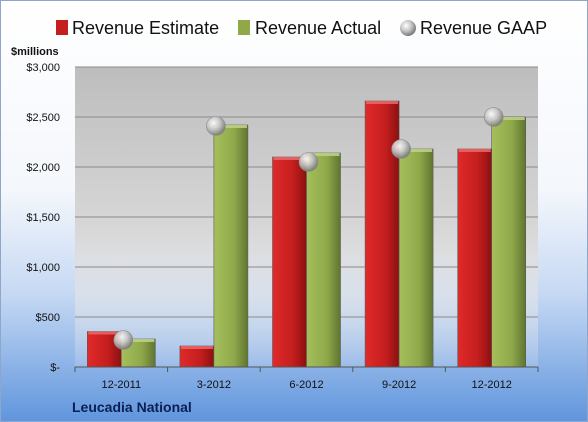  What do you see at coordinates (43, 268) in the screenshot?
I see `y-tick-label: $1,000` at bounding box center [43, 268].